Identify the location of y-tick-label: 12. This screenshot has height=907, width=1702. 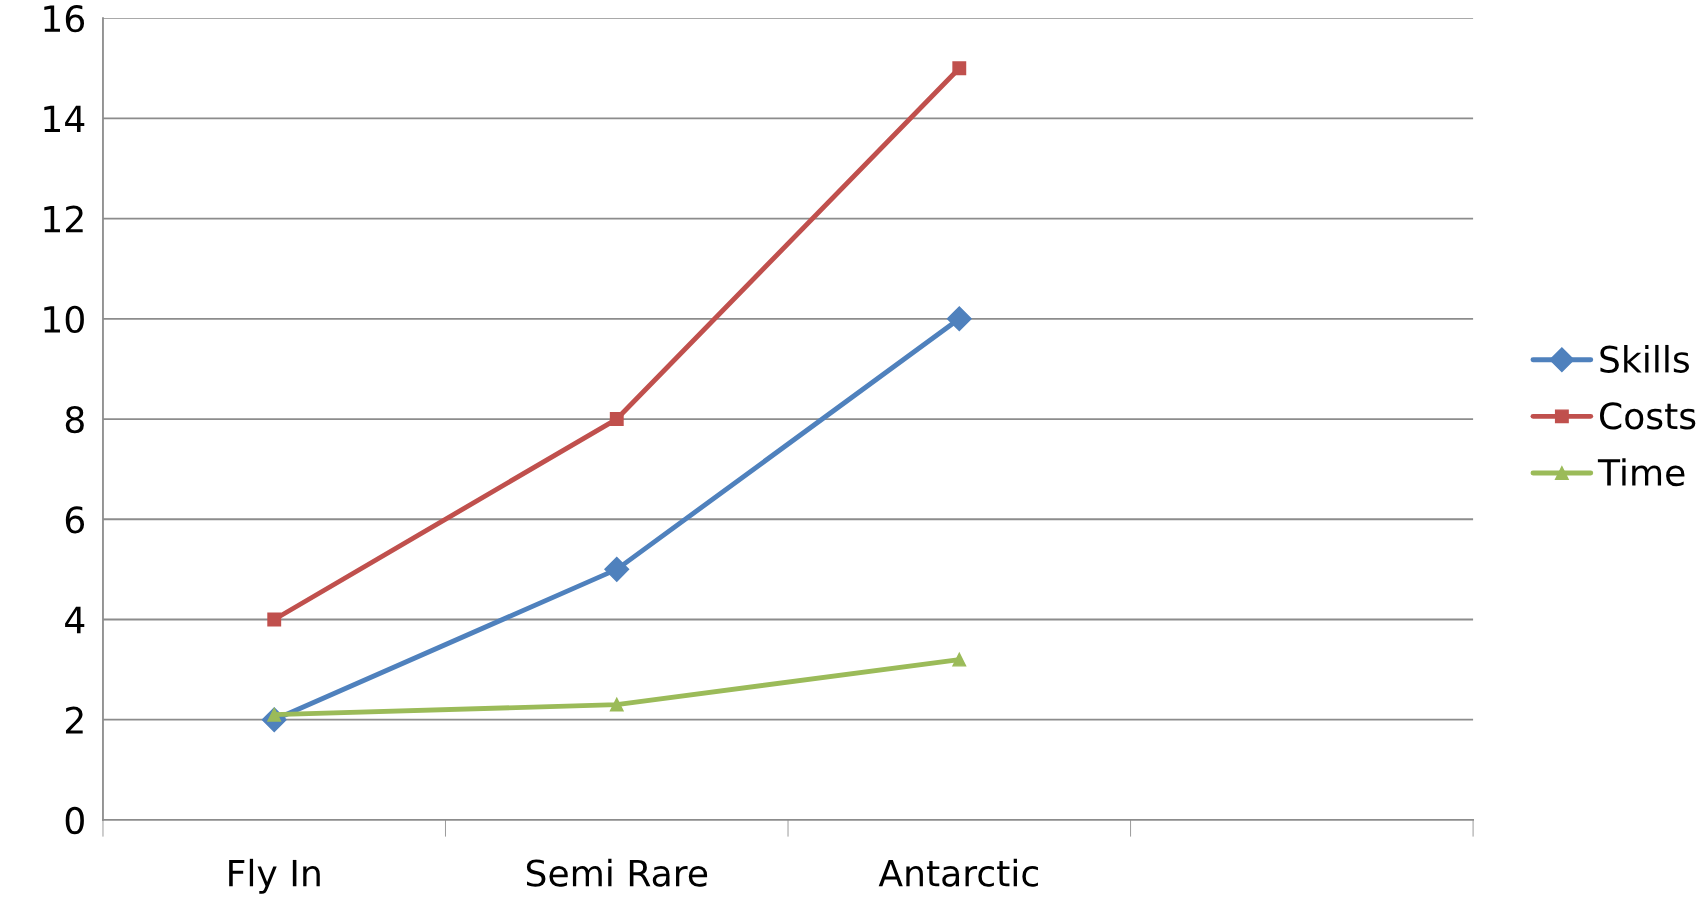
(63, 219).